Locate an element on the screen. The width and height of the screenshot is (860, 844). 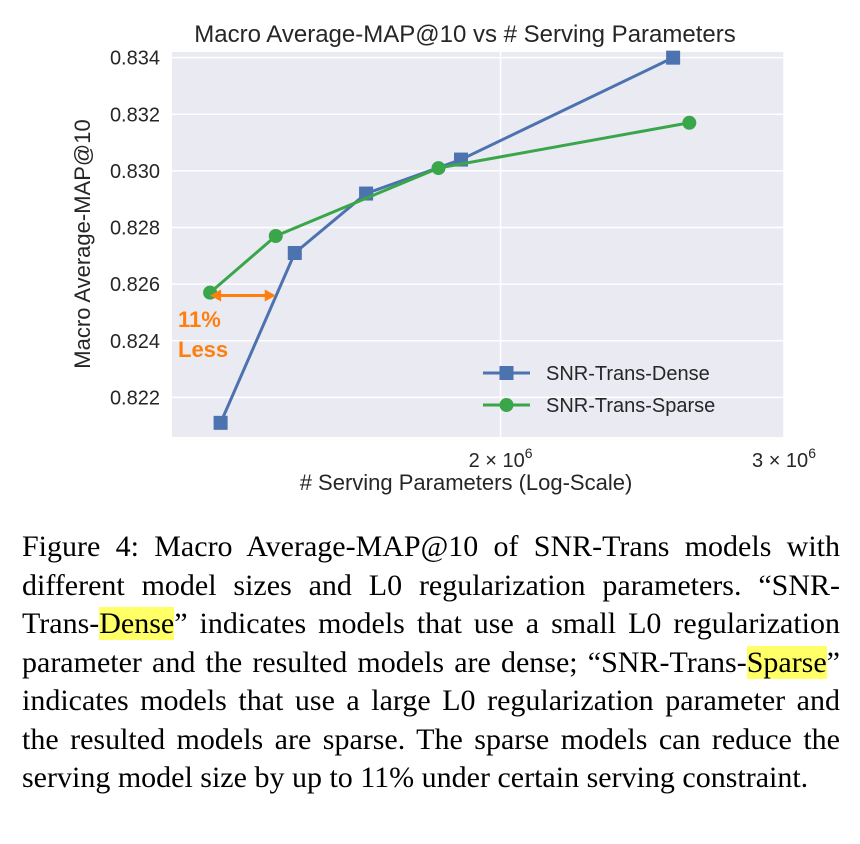
annotation-arrowhead-left is located at coordinates (216, 295).